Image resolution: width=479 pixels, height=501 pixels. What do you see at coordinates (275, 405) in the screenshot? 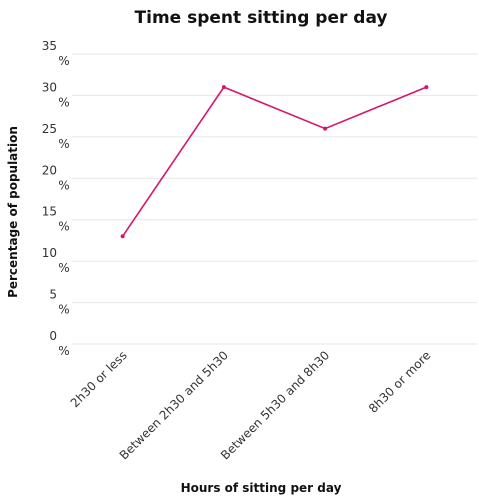
I see `x-tick-label: Between 5h30 and 8h30` at bounding box center [275, 405].